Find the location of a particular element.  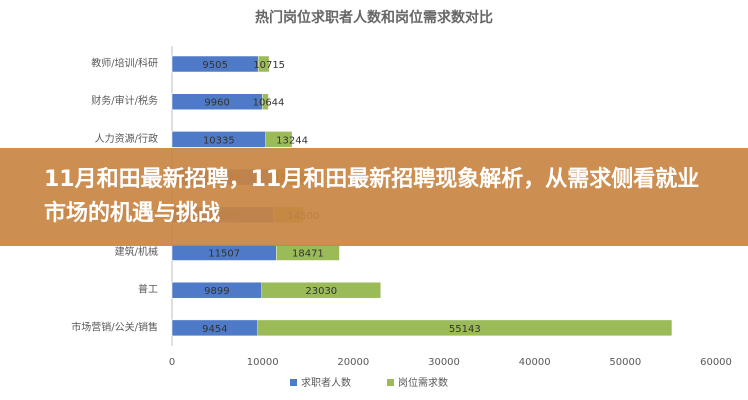

data-label: 55143 is located at coordinates (465, 329).